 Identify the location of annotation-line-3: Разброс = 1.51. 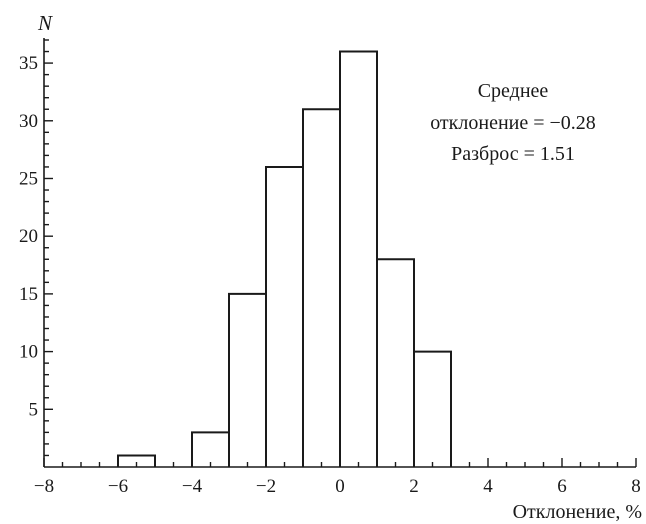
(513, 154).